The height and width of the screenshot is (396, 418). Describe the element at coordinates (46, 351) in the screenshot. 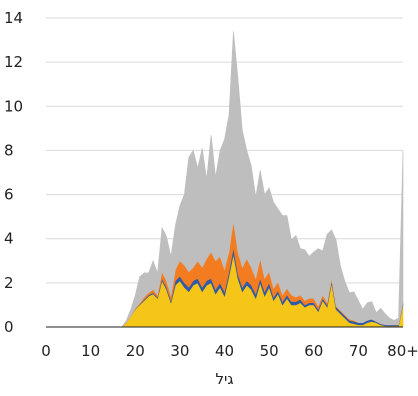

I see `x-tick-label: 0` at that location.